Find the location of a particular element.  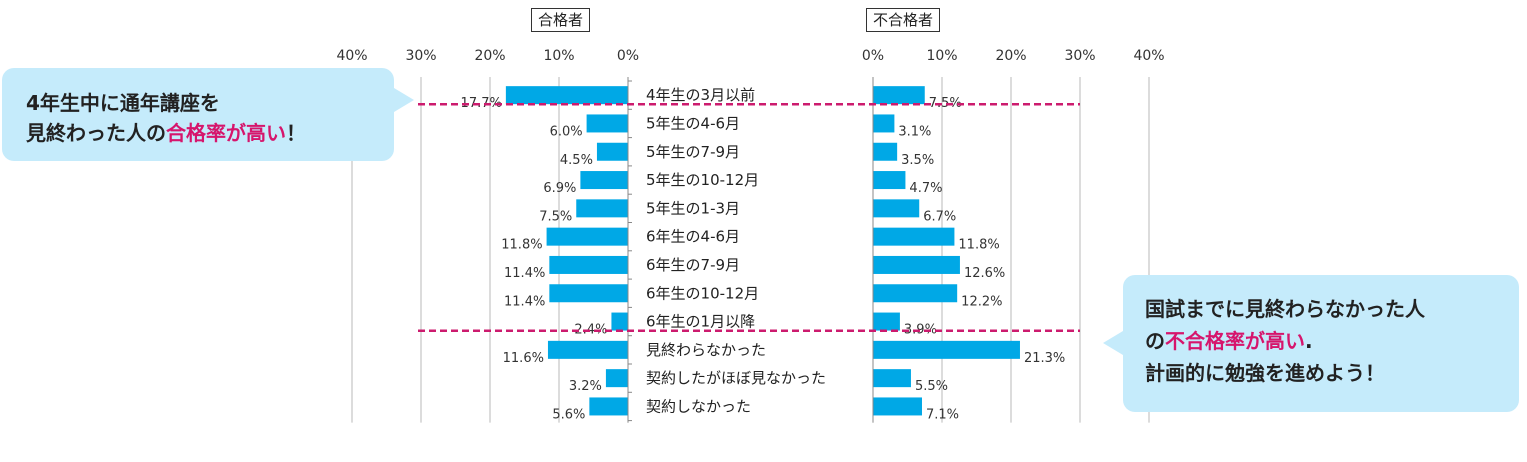

left-axis-tick-label: 40% is located at coordinates (351, 56).